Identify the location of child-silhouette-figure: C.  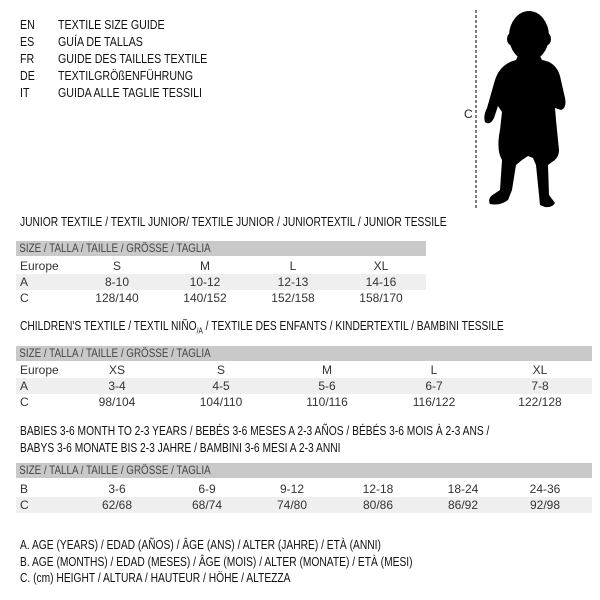
(515, 109).